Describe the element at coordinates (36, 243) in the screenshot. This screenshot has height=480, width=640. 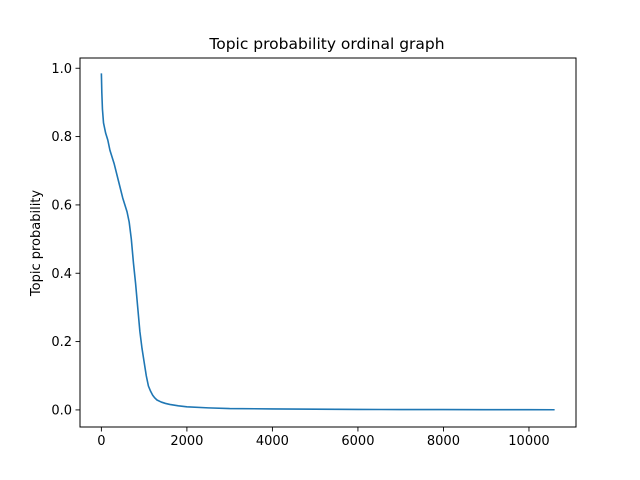
I see `y-axis-label: Topic probability` at that location.